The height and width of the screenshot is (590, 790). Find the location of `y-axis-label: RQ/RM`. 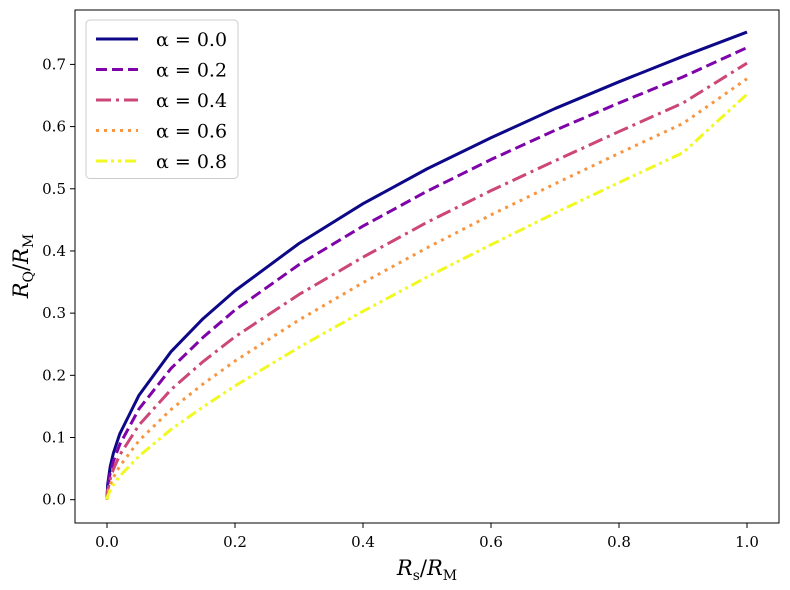

y-axis-label: RQ/RM is located at coordinates (23, 267).